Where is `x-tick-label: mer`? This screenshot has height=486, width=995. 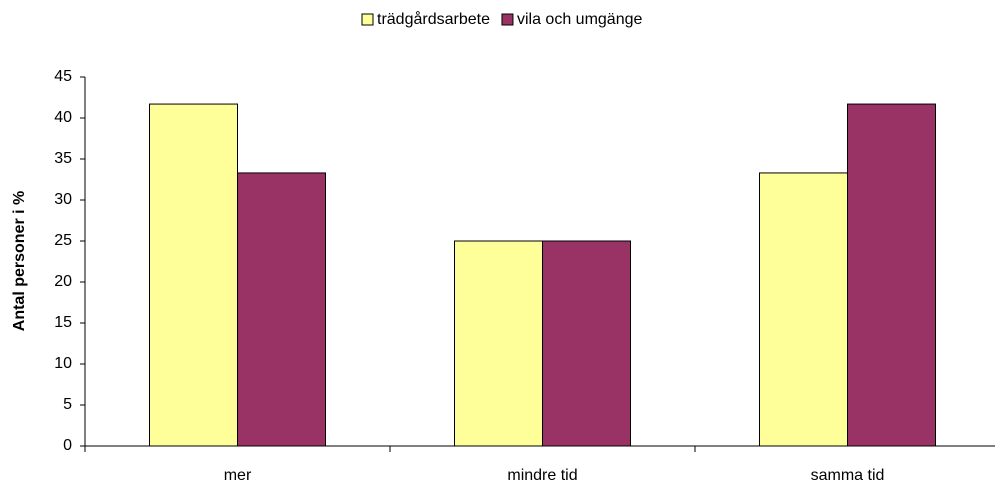 x-tick-label: mer is located at coordinates (238, 475).